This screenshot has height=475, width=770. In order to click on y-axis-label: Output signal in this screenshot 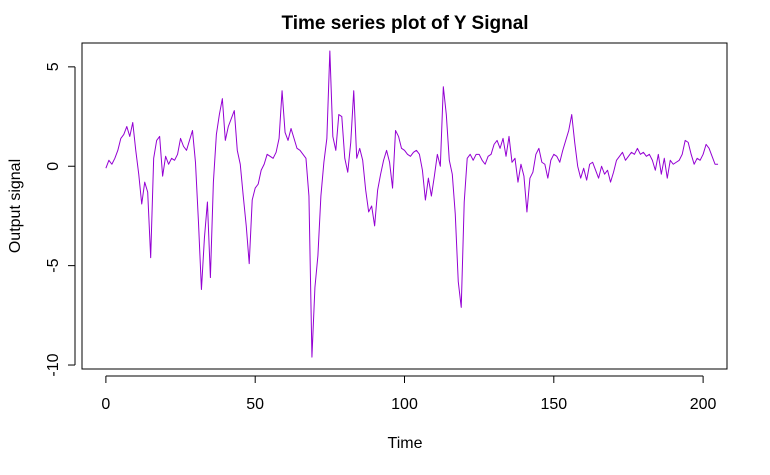, I will do `click(15, 206)`.